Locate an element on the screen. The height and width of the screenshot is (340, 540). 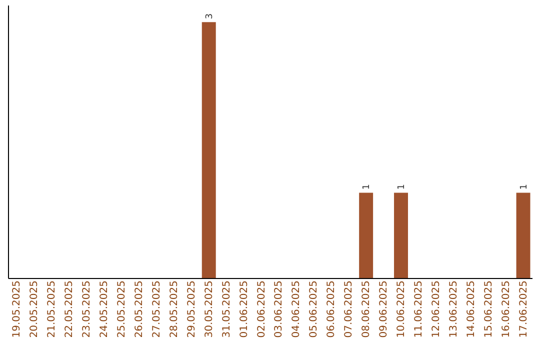
x-tick-label: 30.05.2025 is located at coordinates (209, 309).